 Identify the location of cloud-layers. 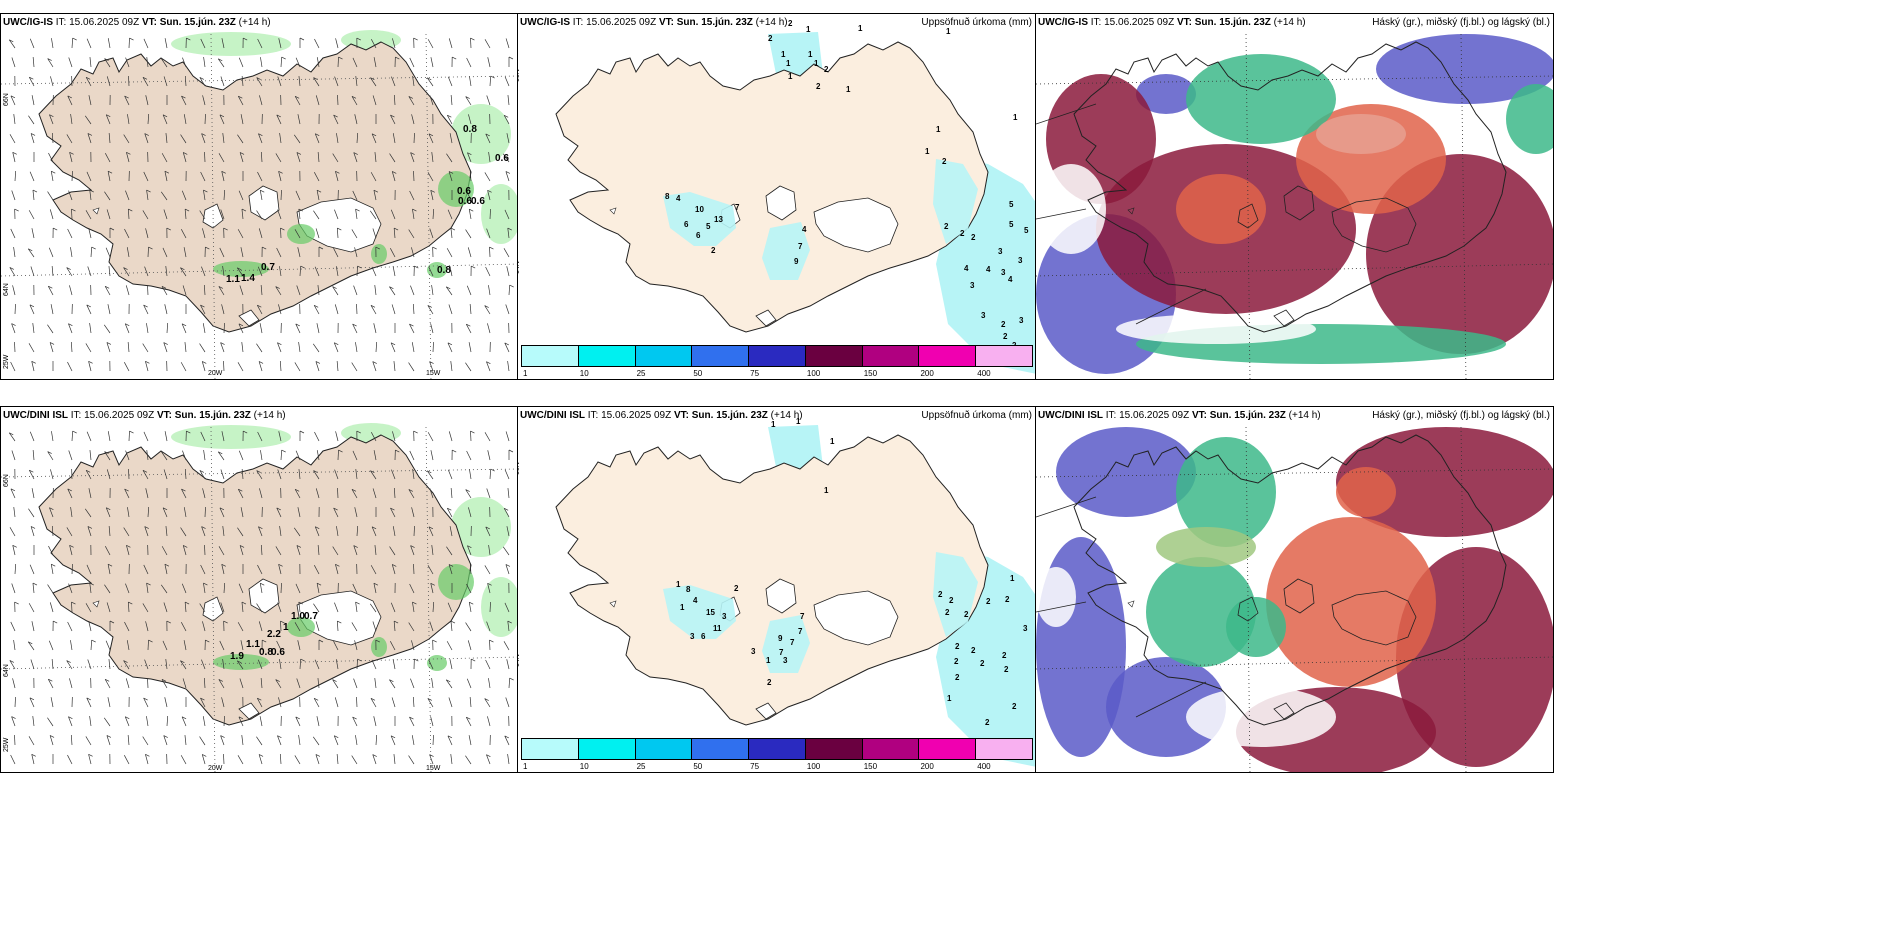
(1294, 204).